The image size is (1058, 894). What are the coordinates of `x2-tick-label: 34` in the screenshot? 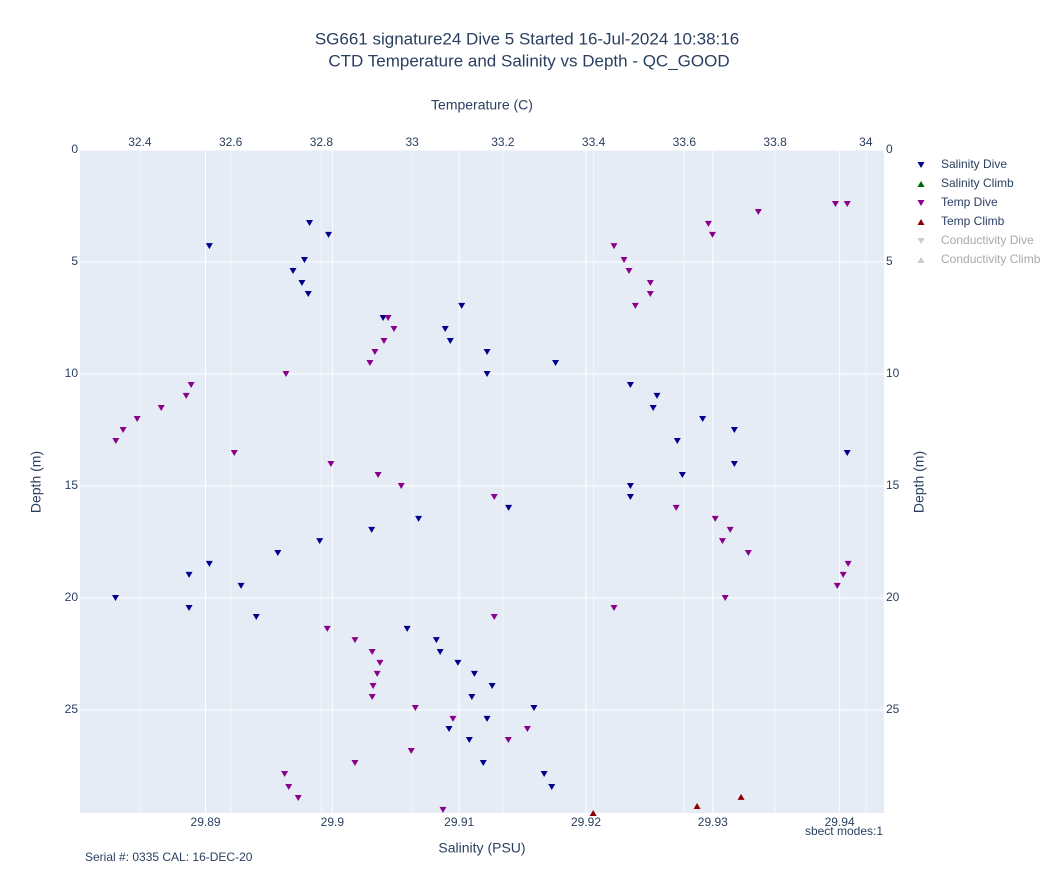 It's located at (866, 142).